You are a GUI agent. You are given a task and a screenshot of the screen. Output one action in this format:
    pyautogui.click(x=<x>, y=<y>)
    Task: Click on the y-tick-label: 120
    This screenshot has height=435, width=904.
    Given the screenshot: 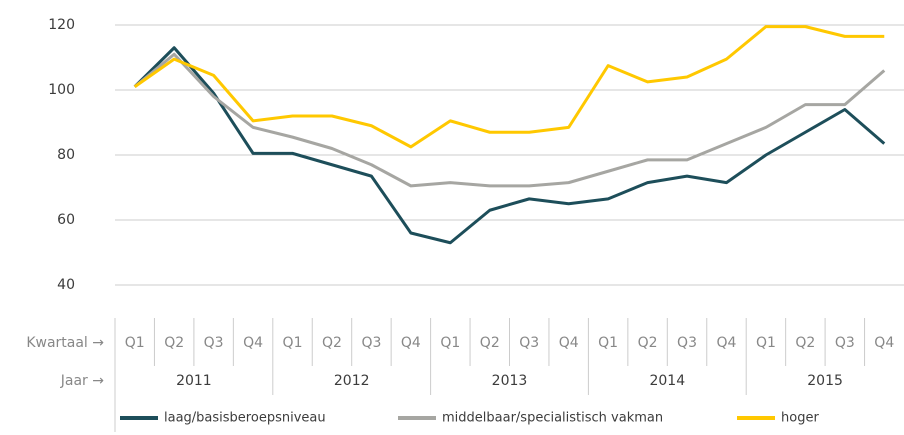 What is the action you would take?
    pyautogui.click(x=61, y=25)
    